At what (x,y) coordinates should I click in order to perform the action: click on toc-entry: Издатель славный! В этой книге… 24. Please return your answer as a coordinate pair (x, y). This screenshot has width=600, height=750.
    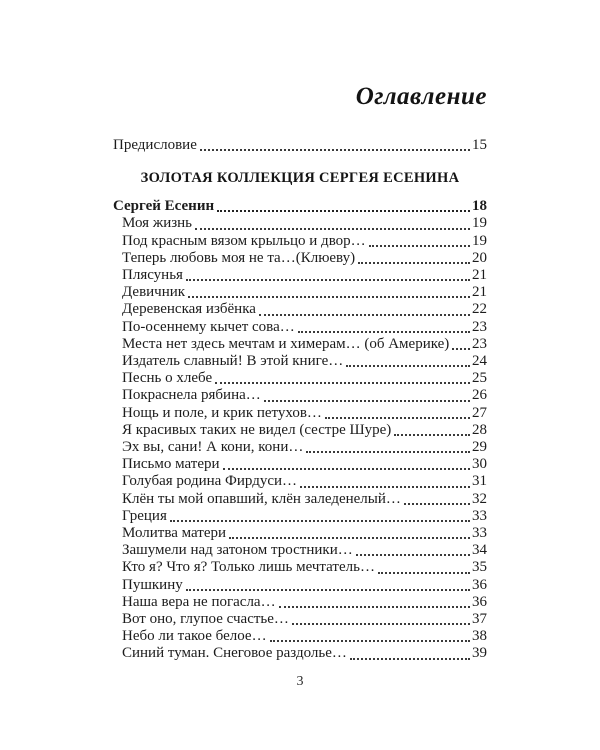
    Looking at the image, I should click on (300, 361).